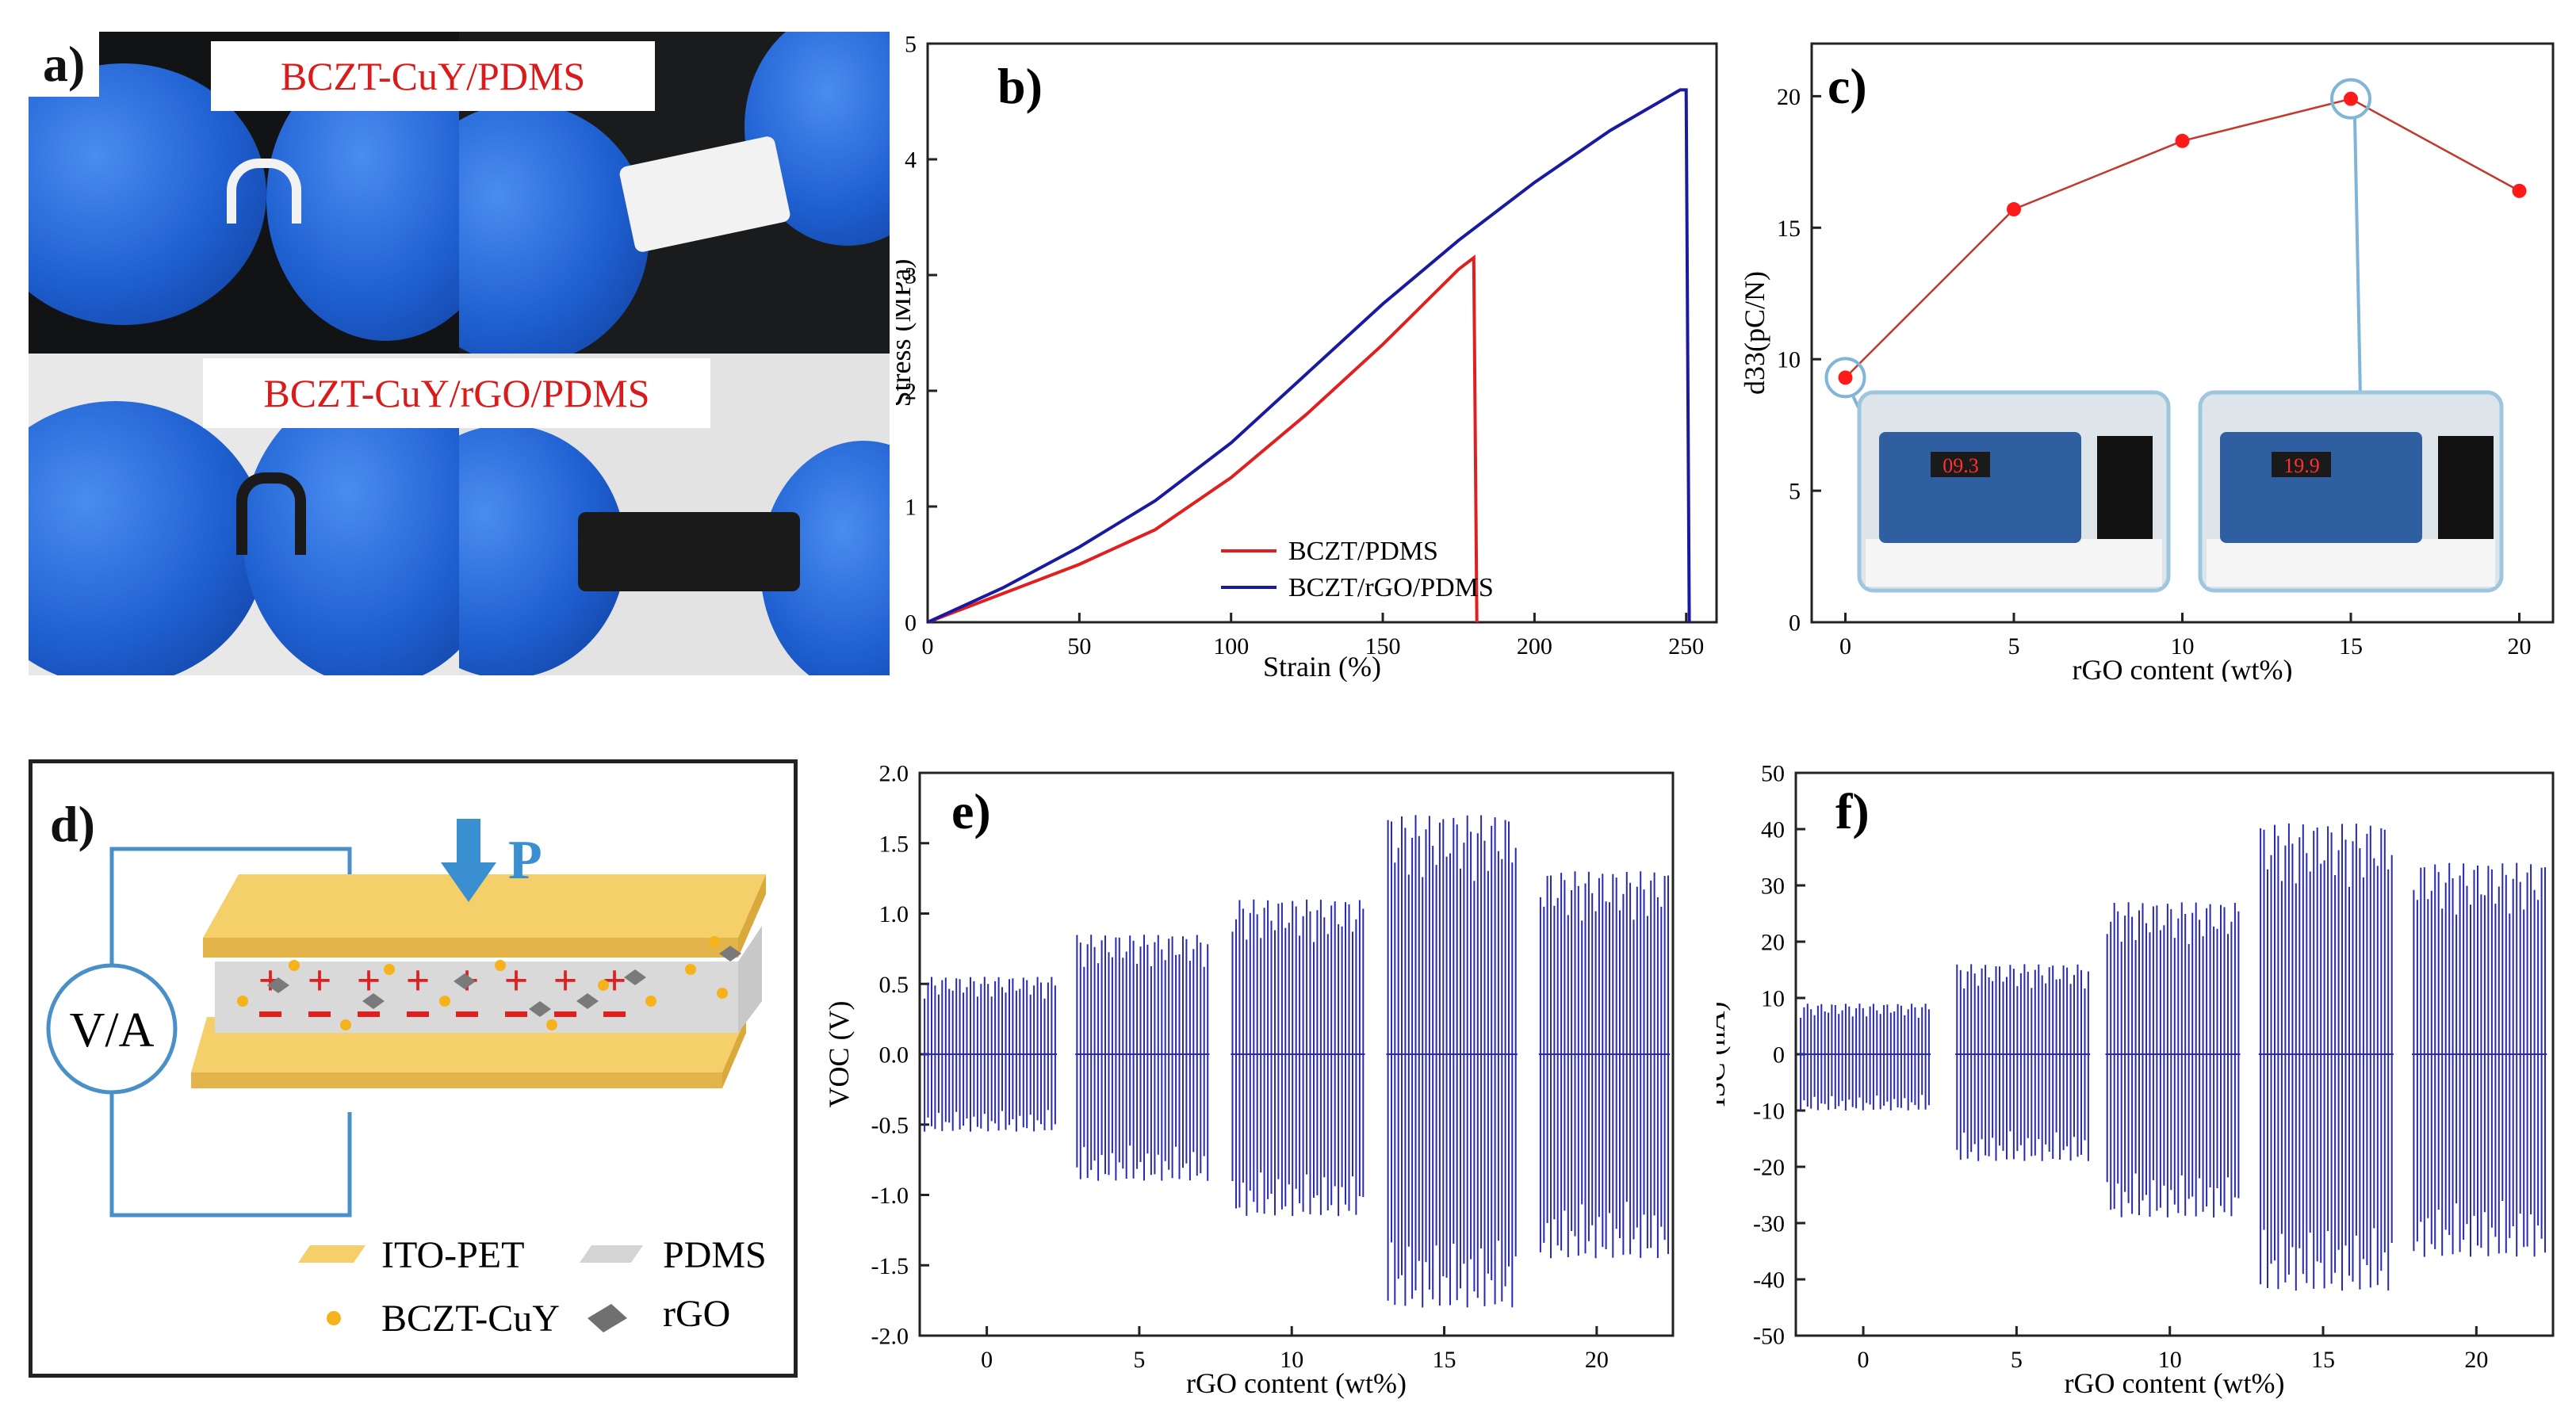 The width and height of the screenshot is (2576, 1426). Describe the element at coordinates (911, 392) in the screenshot. I see `y-tick-label: 2` at that location.